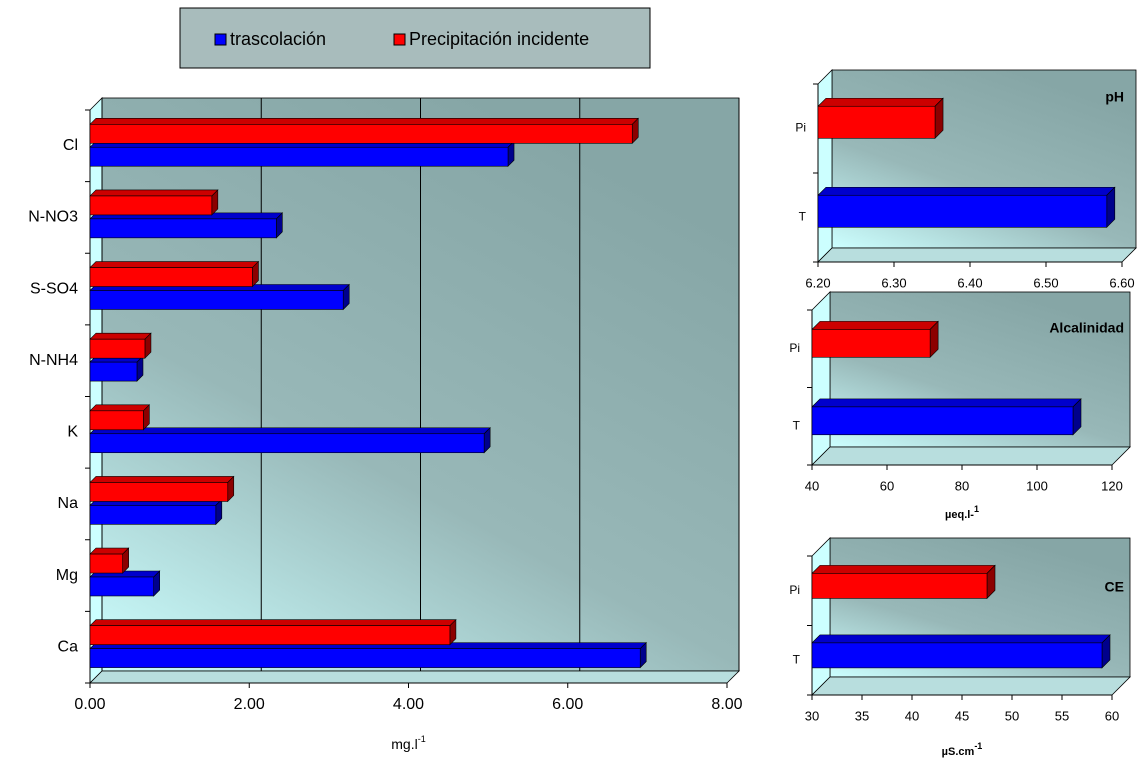 The height and width of the screenshot is (762, 1142). What do you see at coordinates (53, 217) in the screenshot?
I see `y-tick-label: N-NO3` at bounding box center [53, 217].